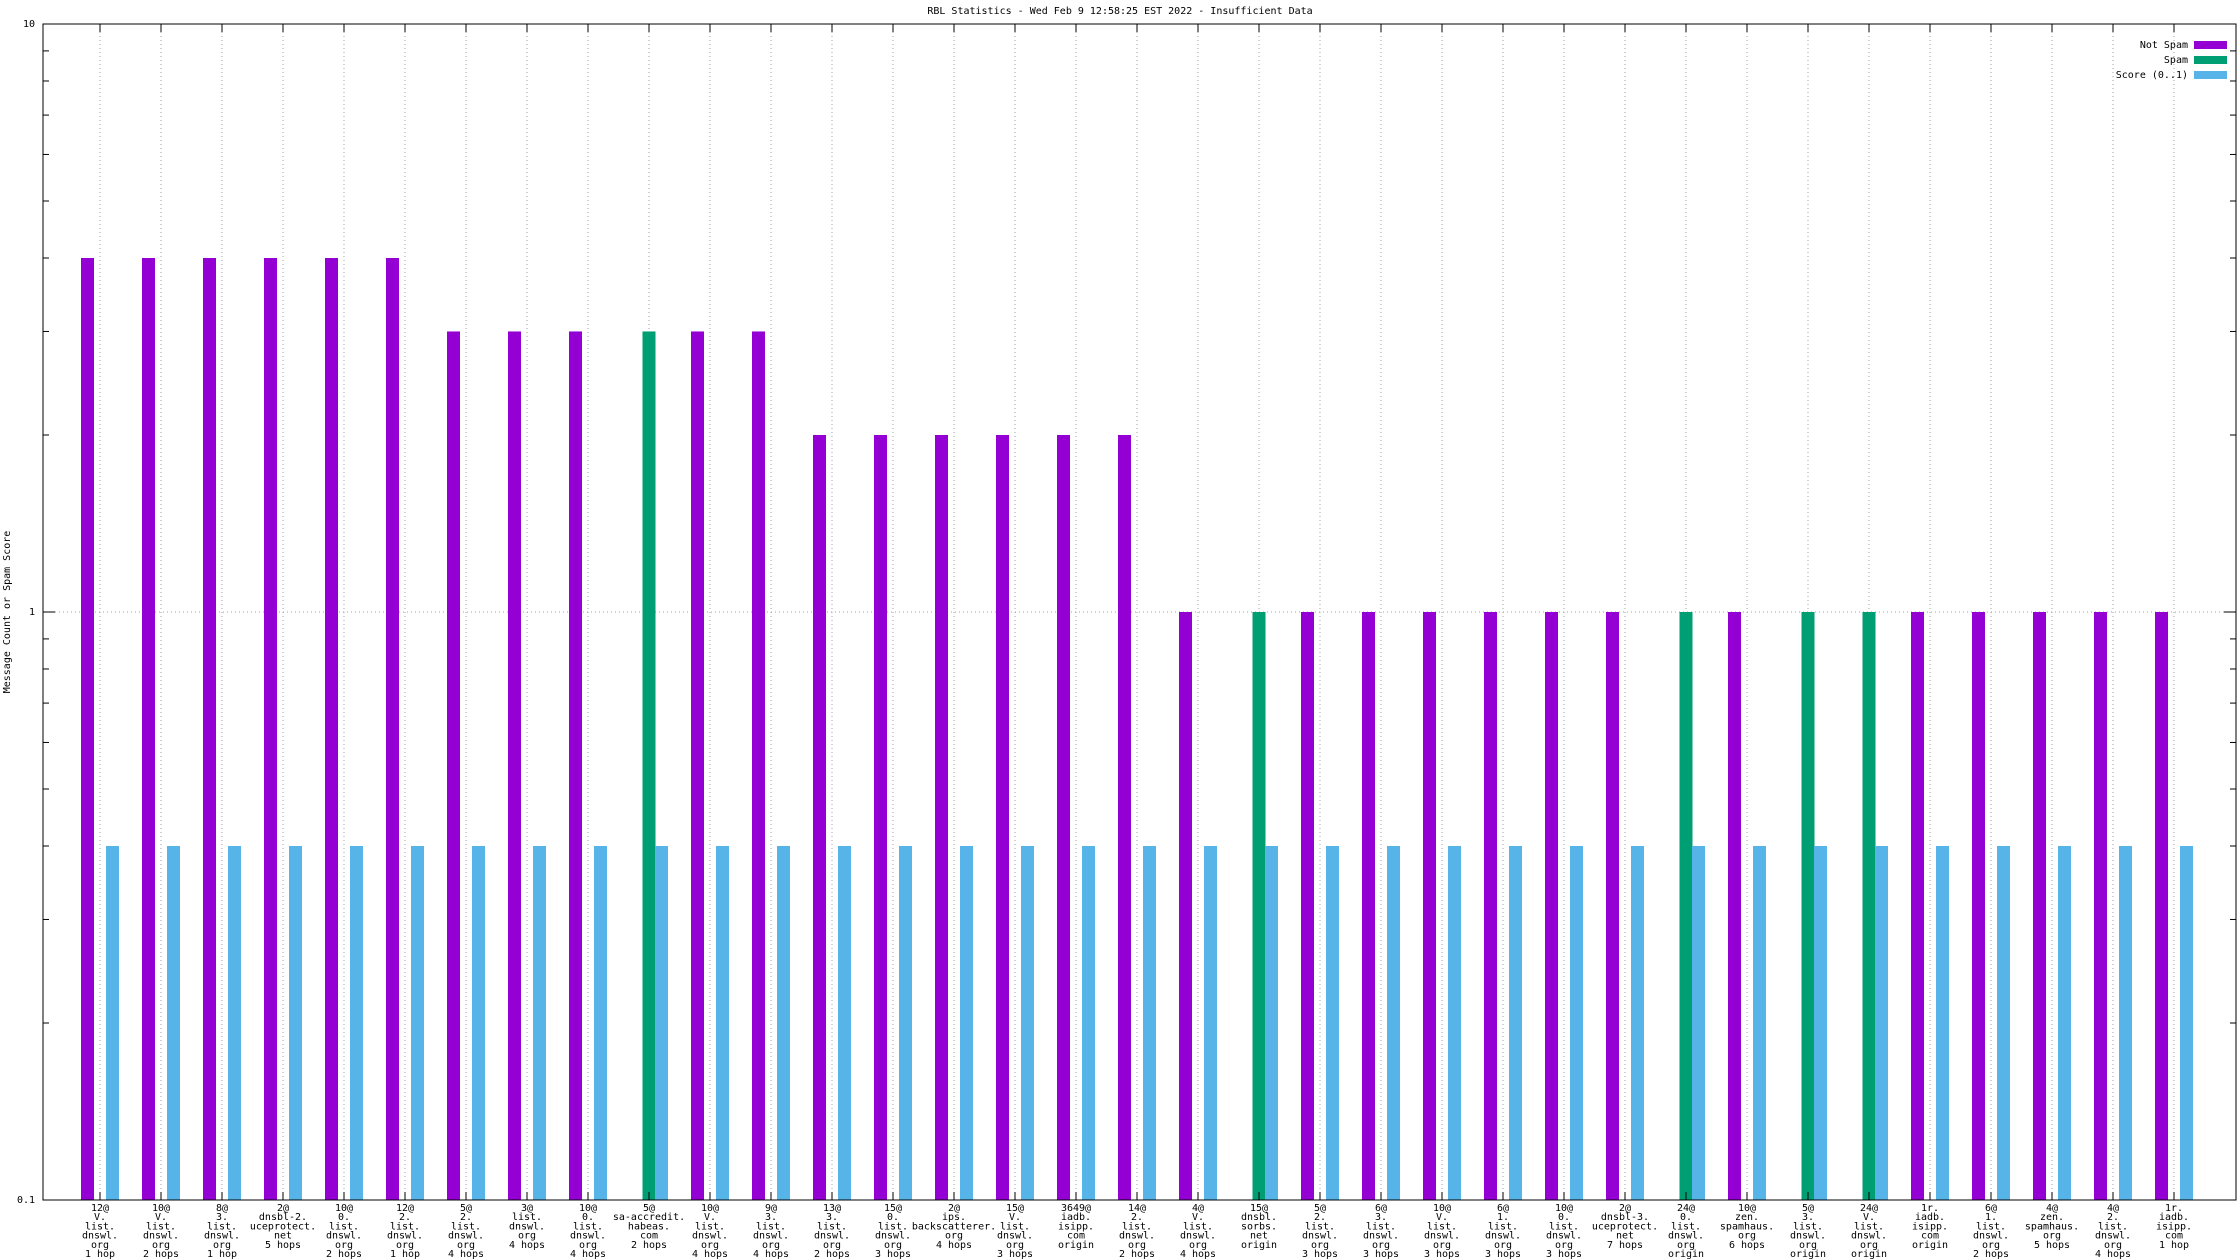 The image size is (2240, 1260). What do you see at coordinates (1015, 1231) in the screenshot?
I see `x-tick-label: 15@ V. list. dnswl. org 3 hops` at bounding box center [1015, 1231].